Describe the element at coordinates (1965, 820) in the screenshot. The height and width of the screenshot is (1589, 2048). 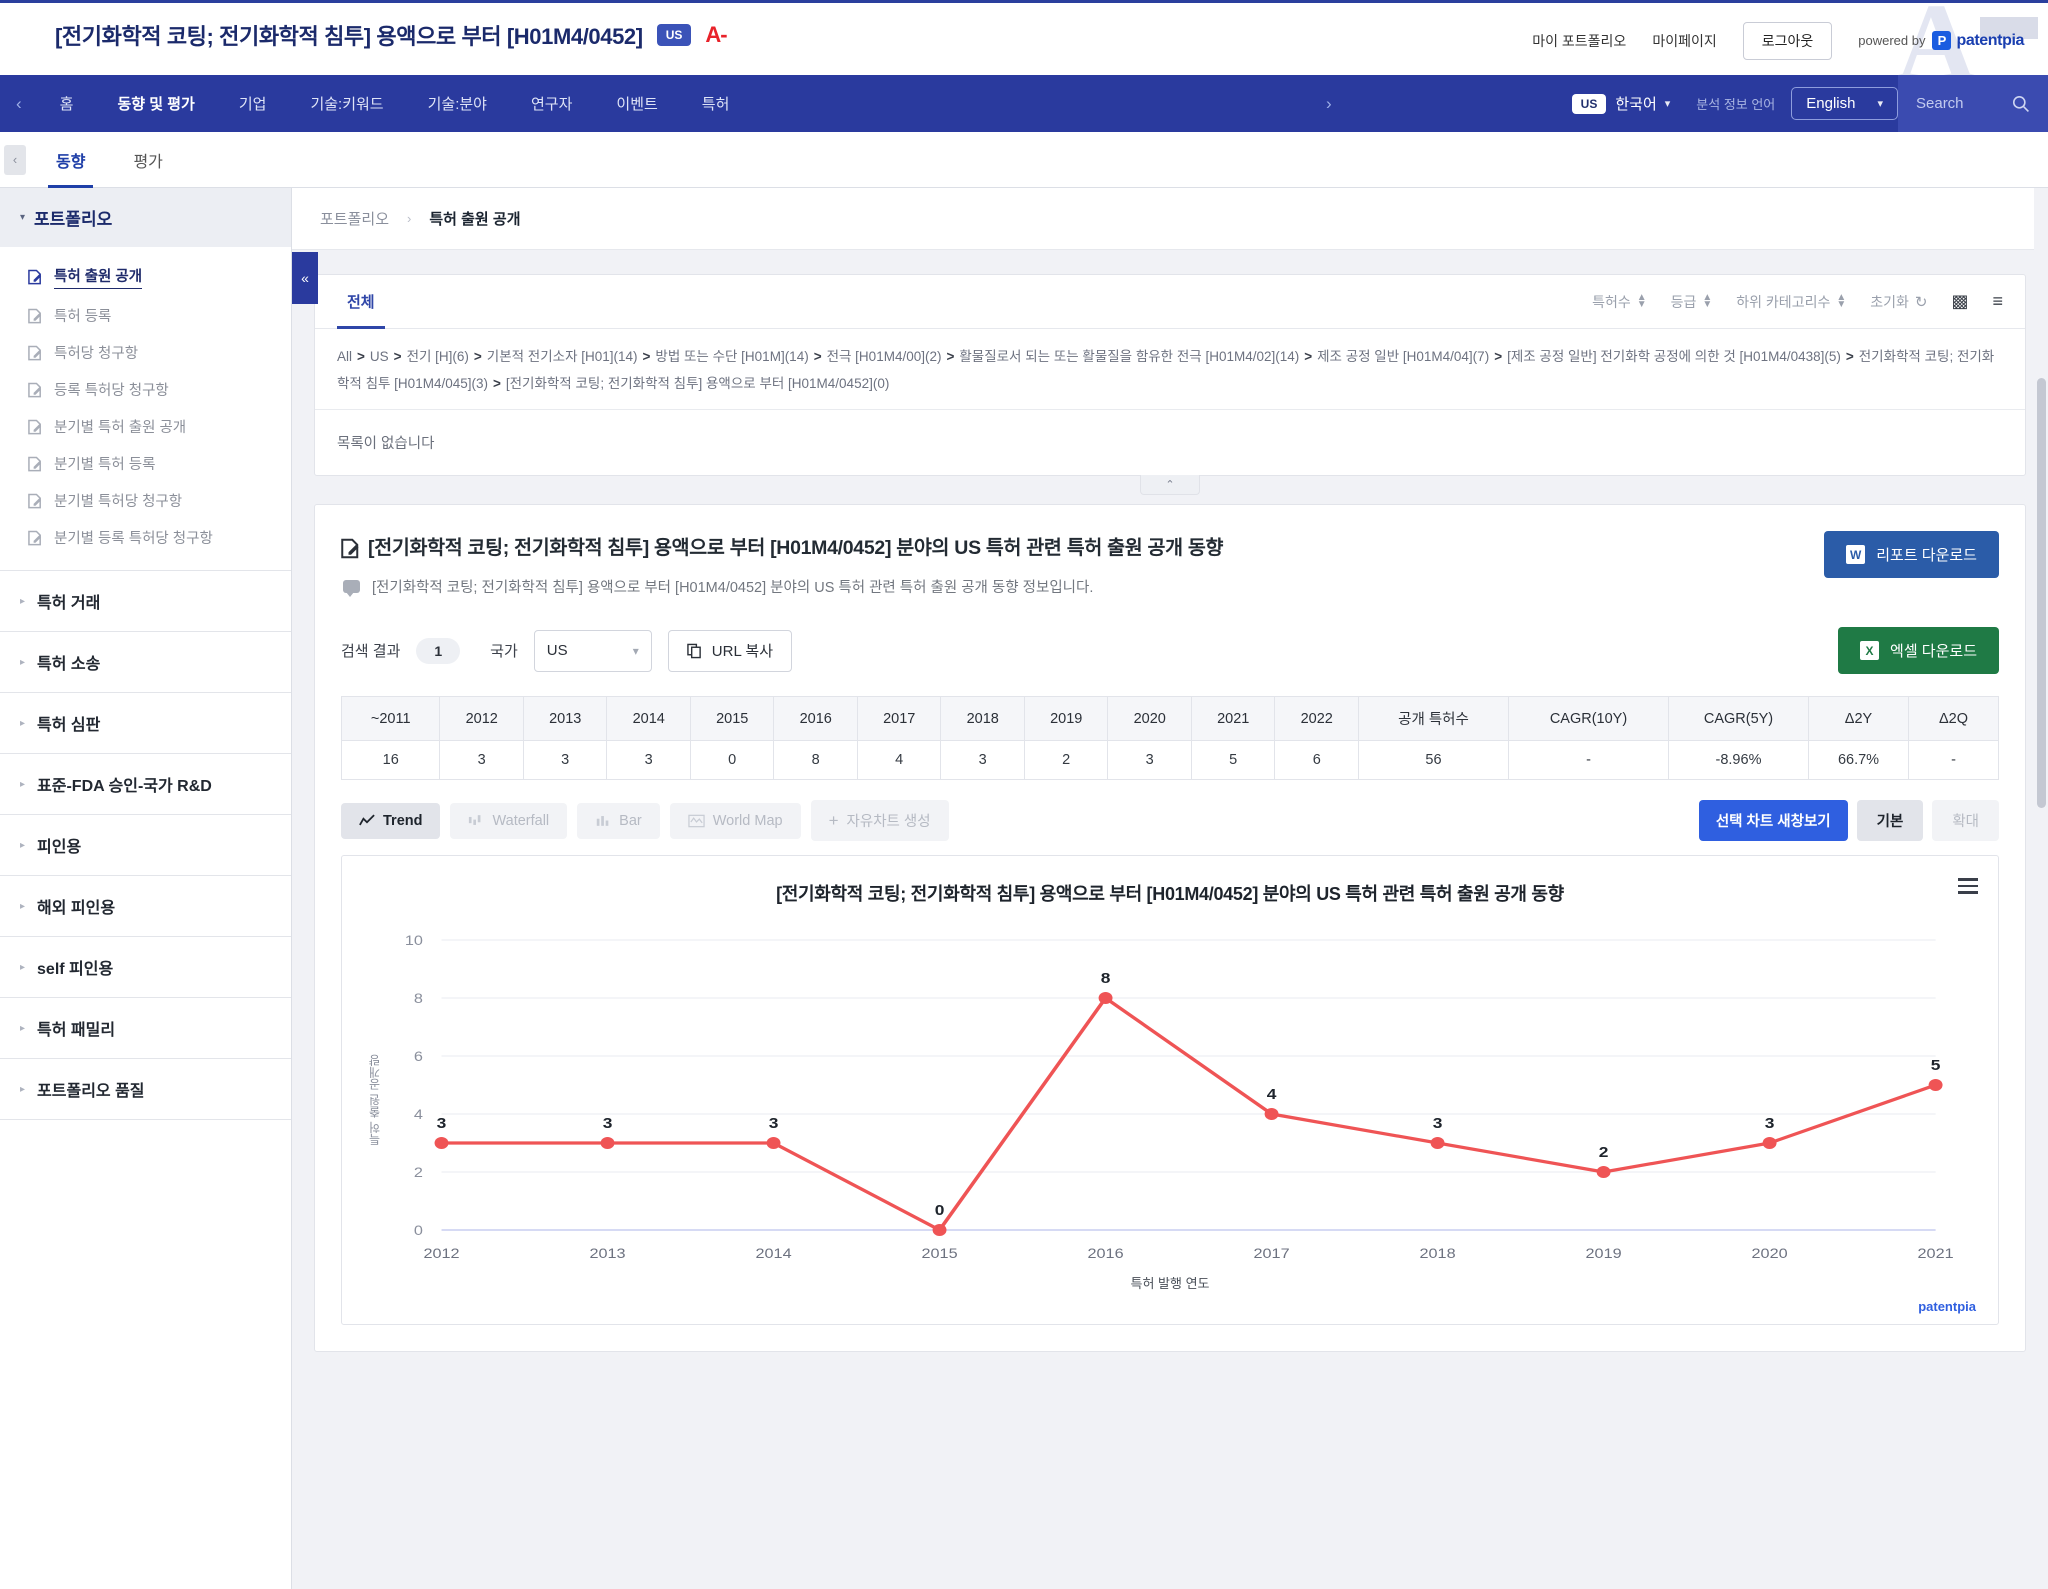
I see `chart-size-expand-button: 확대` at that location.